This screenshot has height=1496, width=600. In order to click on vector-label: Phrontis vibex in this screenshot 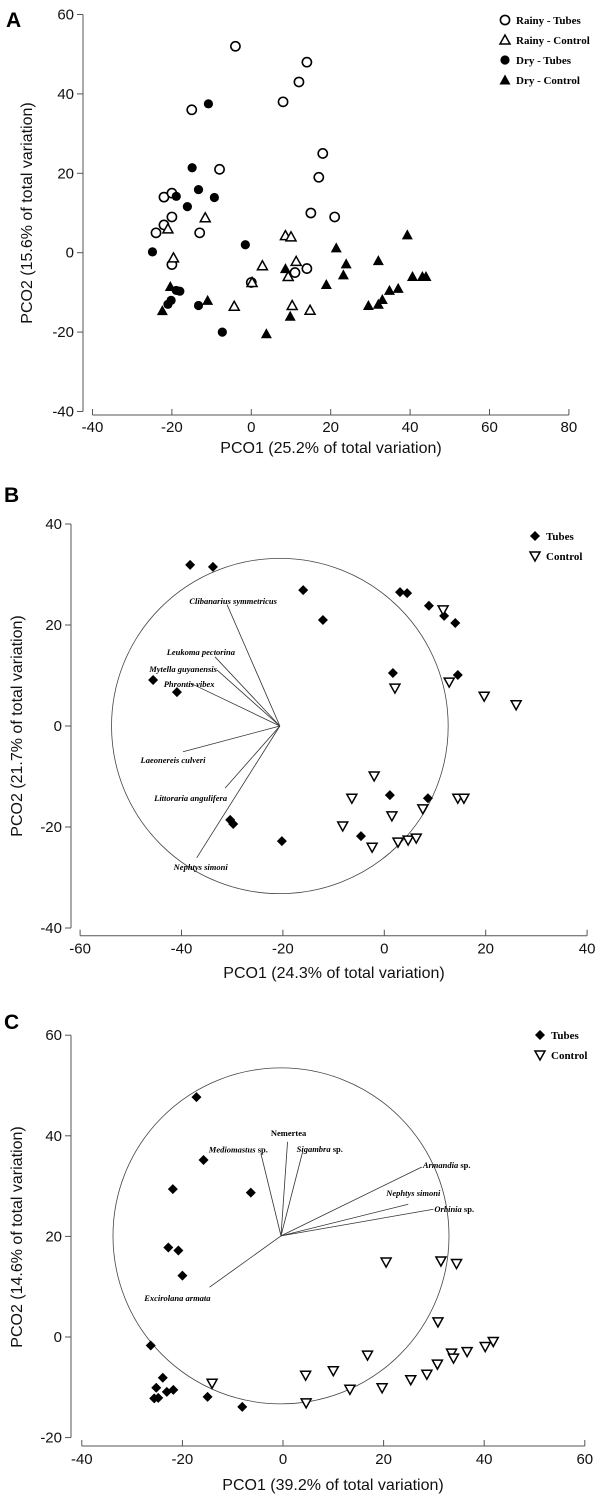, I will do `click(190, 684)`.